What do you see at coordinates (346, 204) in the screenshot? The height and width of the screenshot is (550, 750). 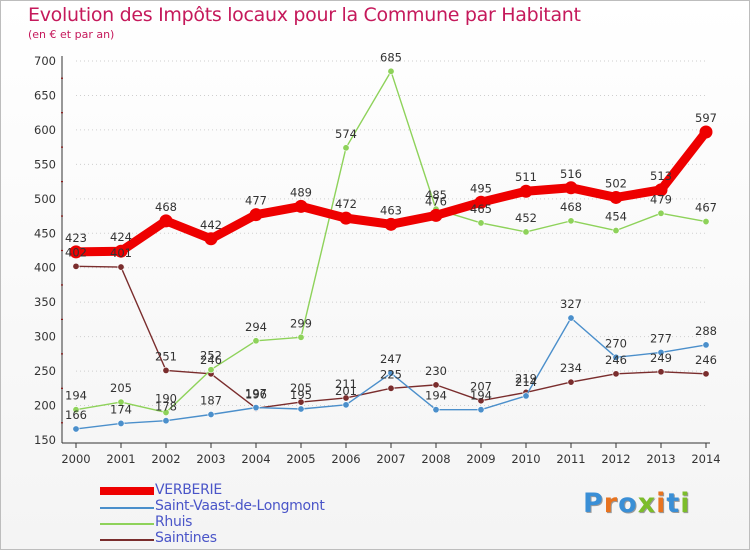 I see `data-label: 472` at bounding box center [346, 204].